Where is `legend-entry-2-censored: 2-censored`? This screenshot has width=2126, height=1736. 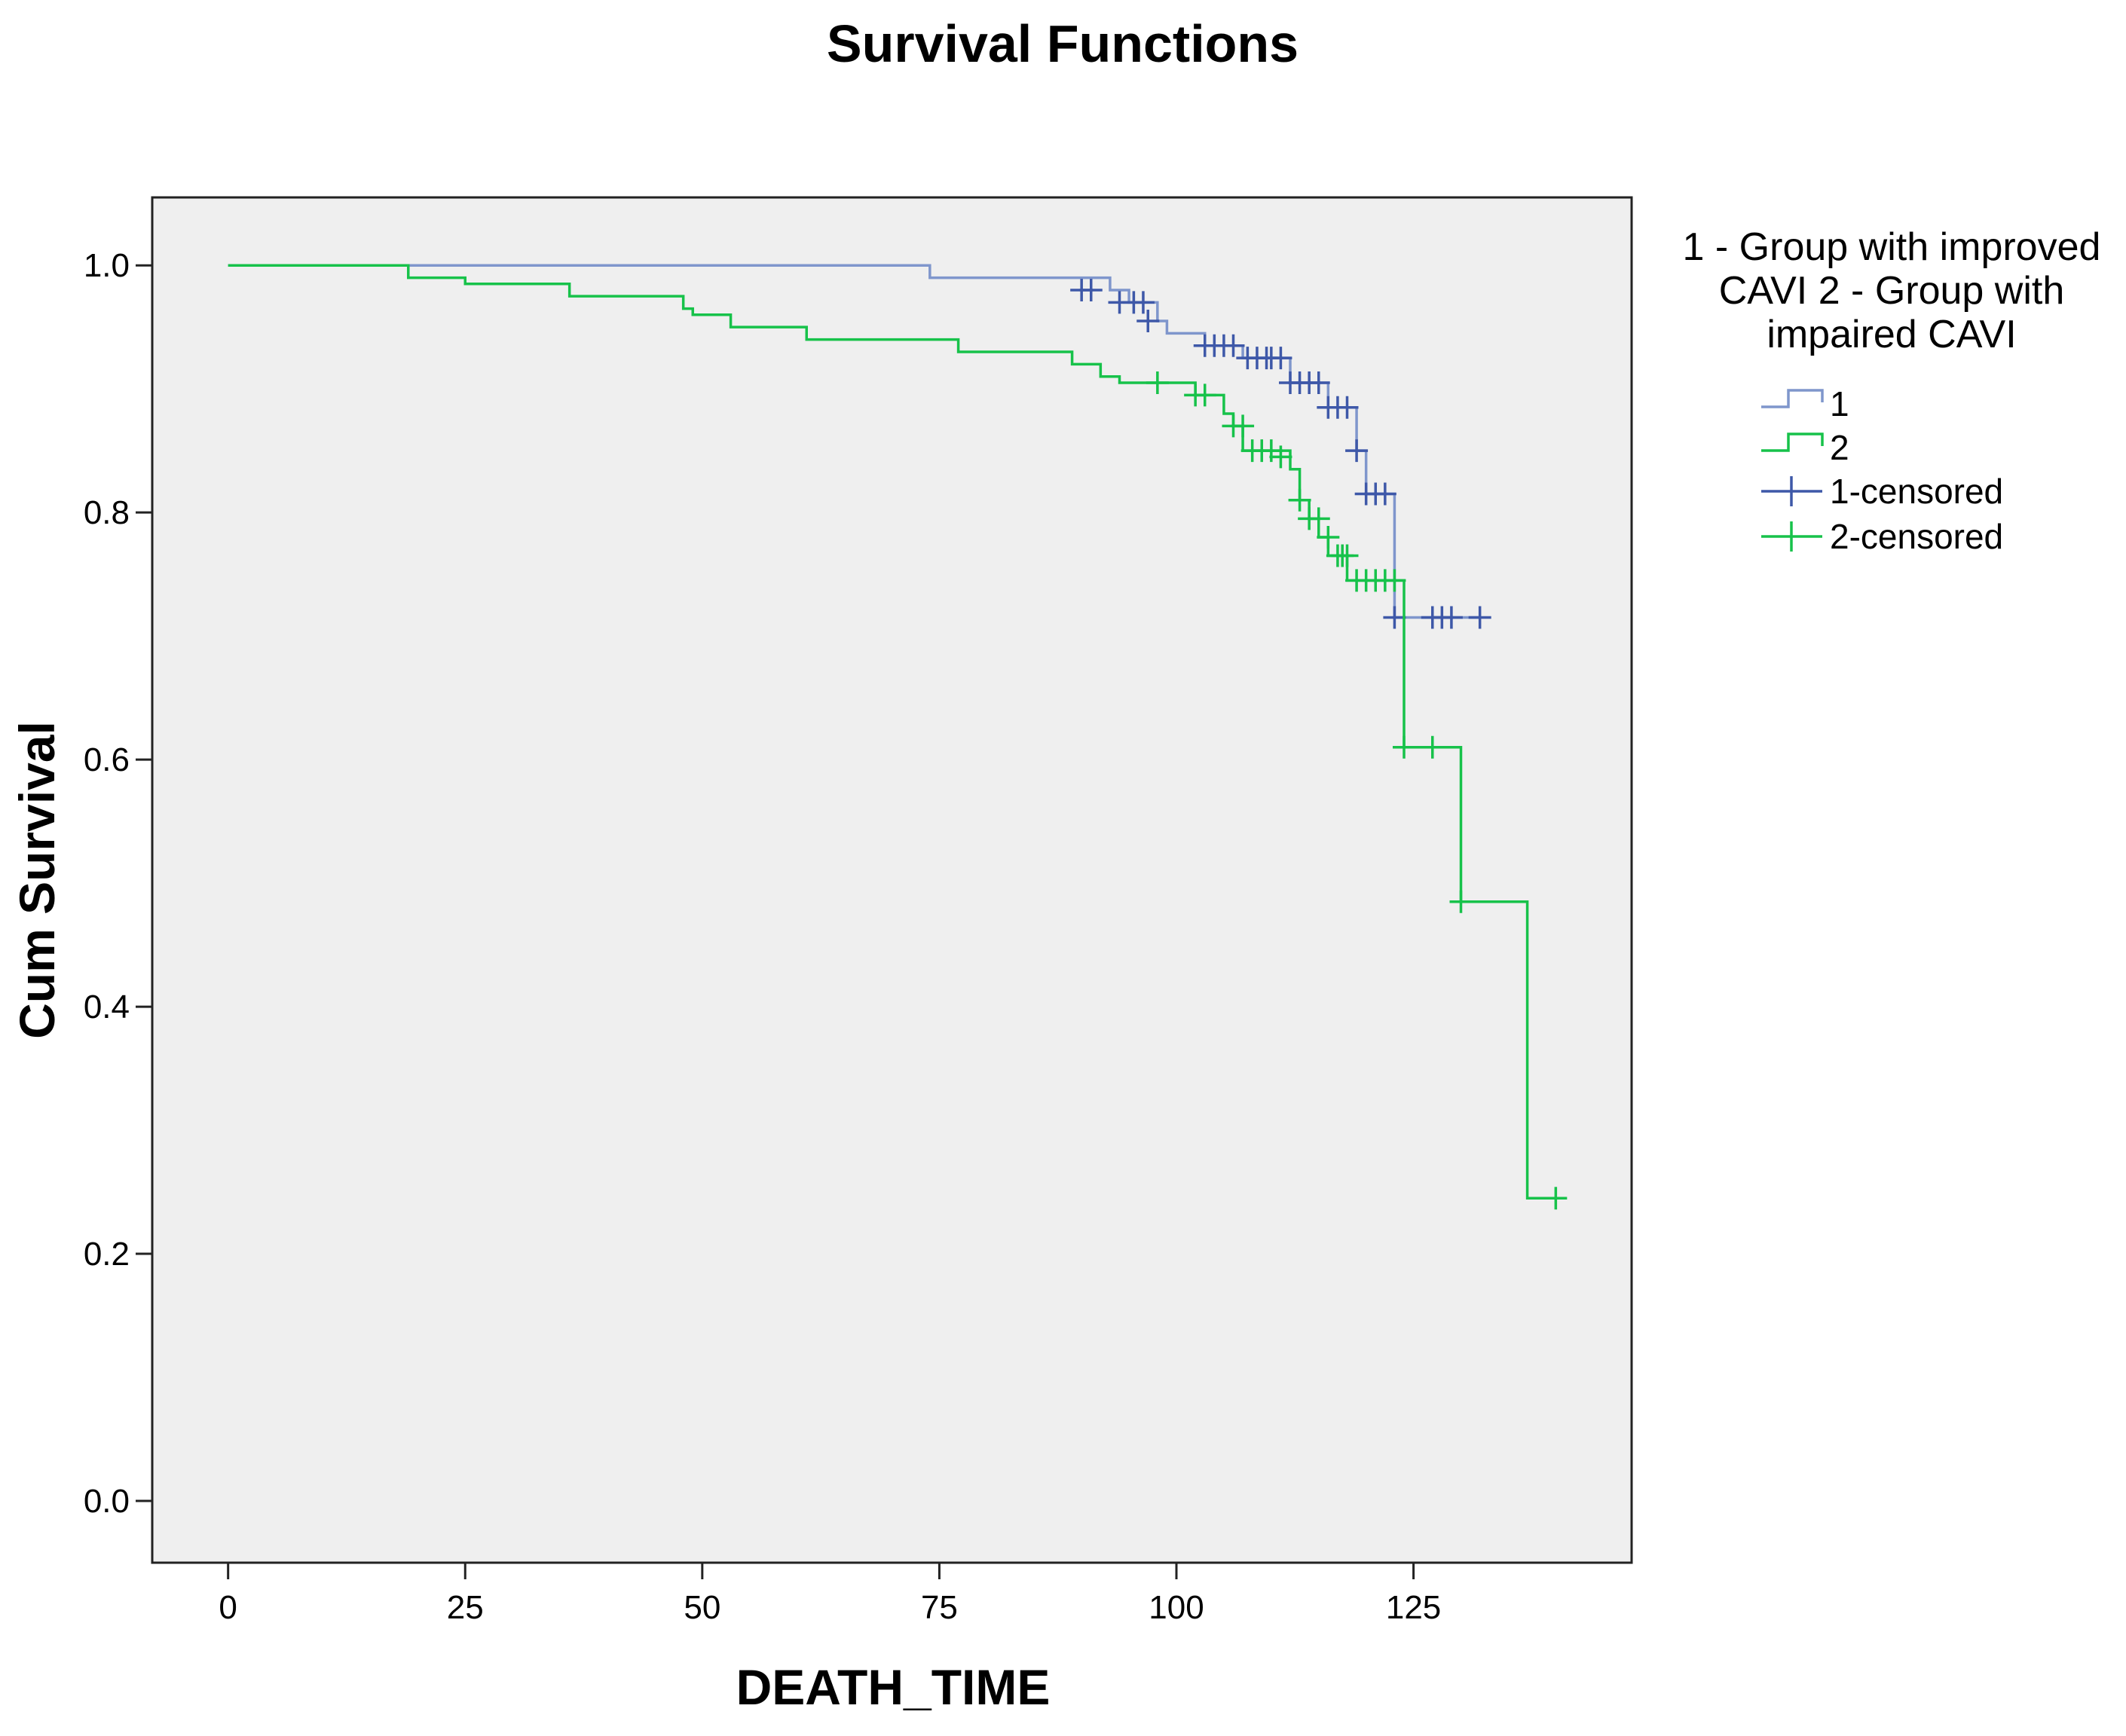 legend-entry-2-censored: 2-censored is located at coordinates (1882, 536).